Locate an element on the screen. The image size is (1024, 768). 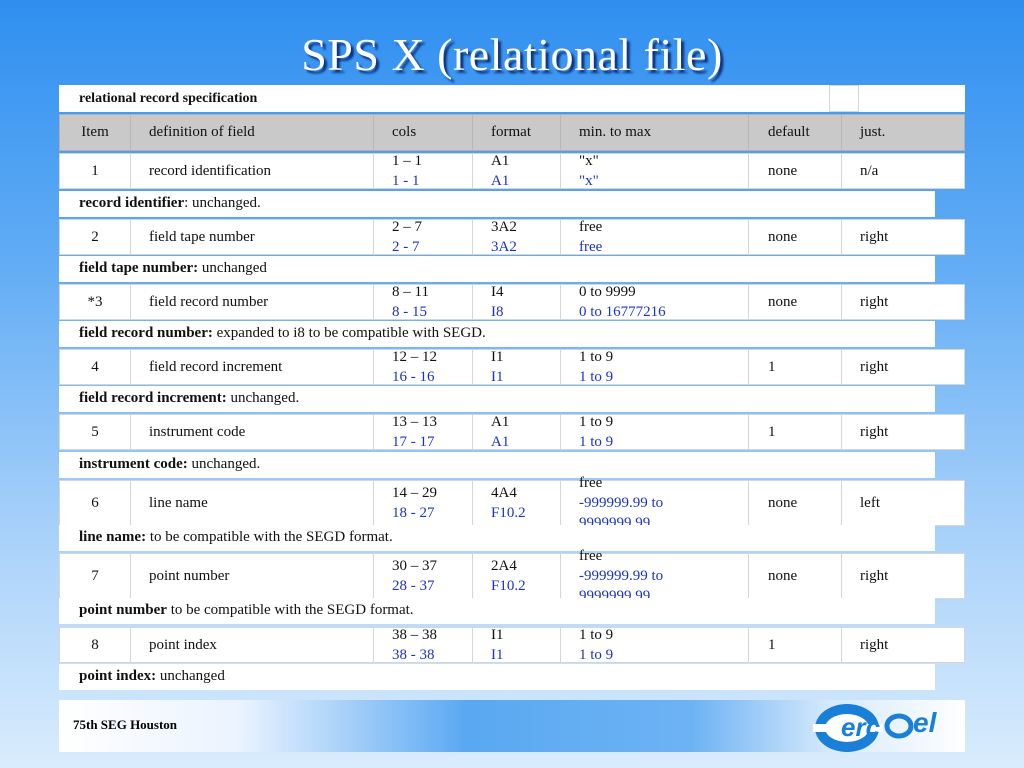
note-field-name: line name: is located at coordinates (113, 537).